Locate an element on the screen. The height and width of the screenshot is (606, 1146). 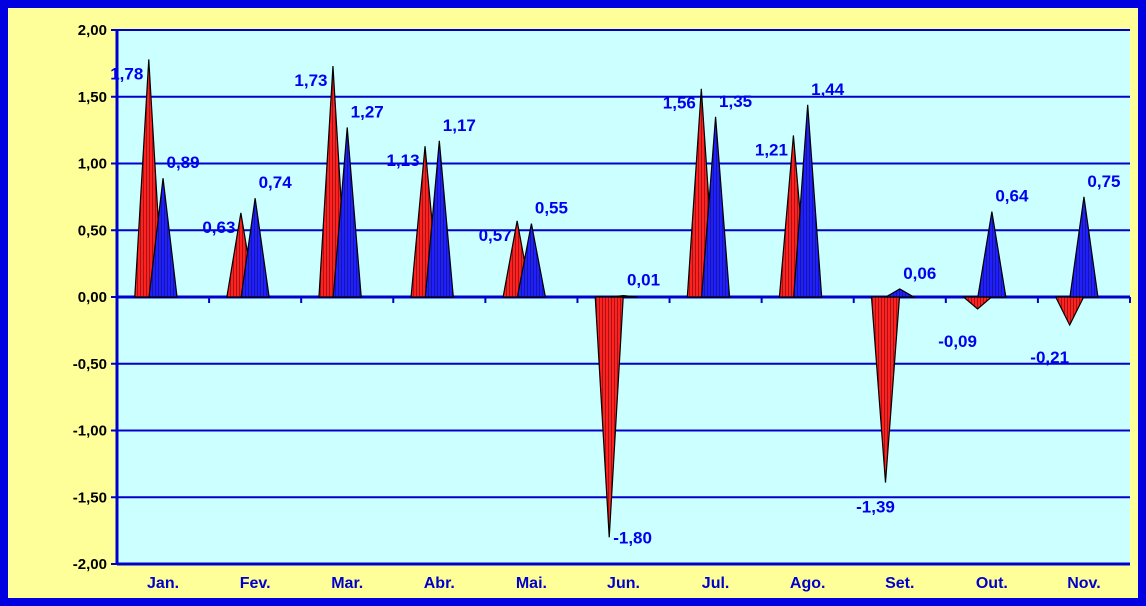
x-tick-label: Mar. is located at coordinates (347, 583).